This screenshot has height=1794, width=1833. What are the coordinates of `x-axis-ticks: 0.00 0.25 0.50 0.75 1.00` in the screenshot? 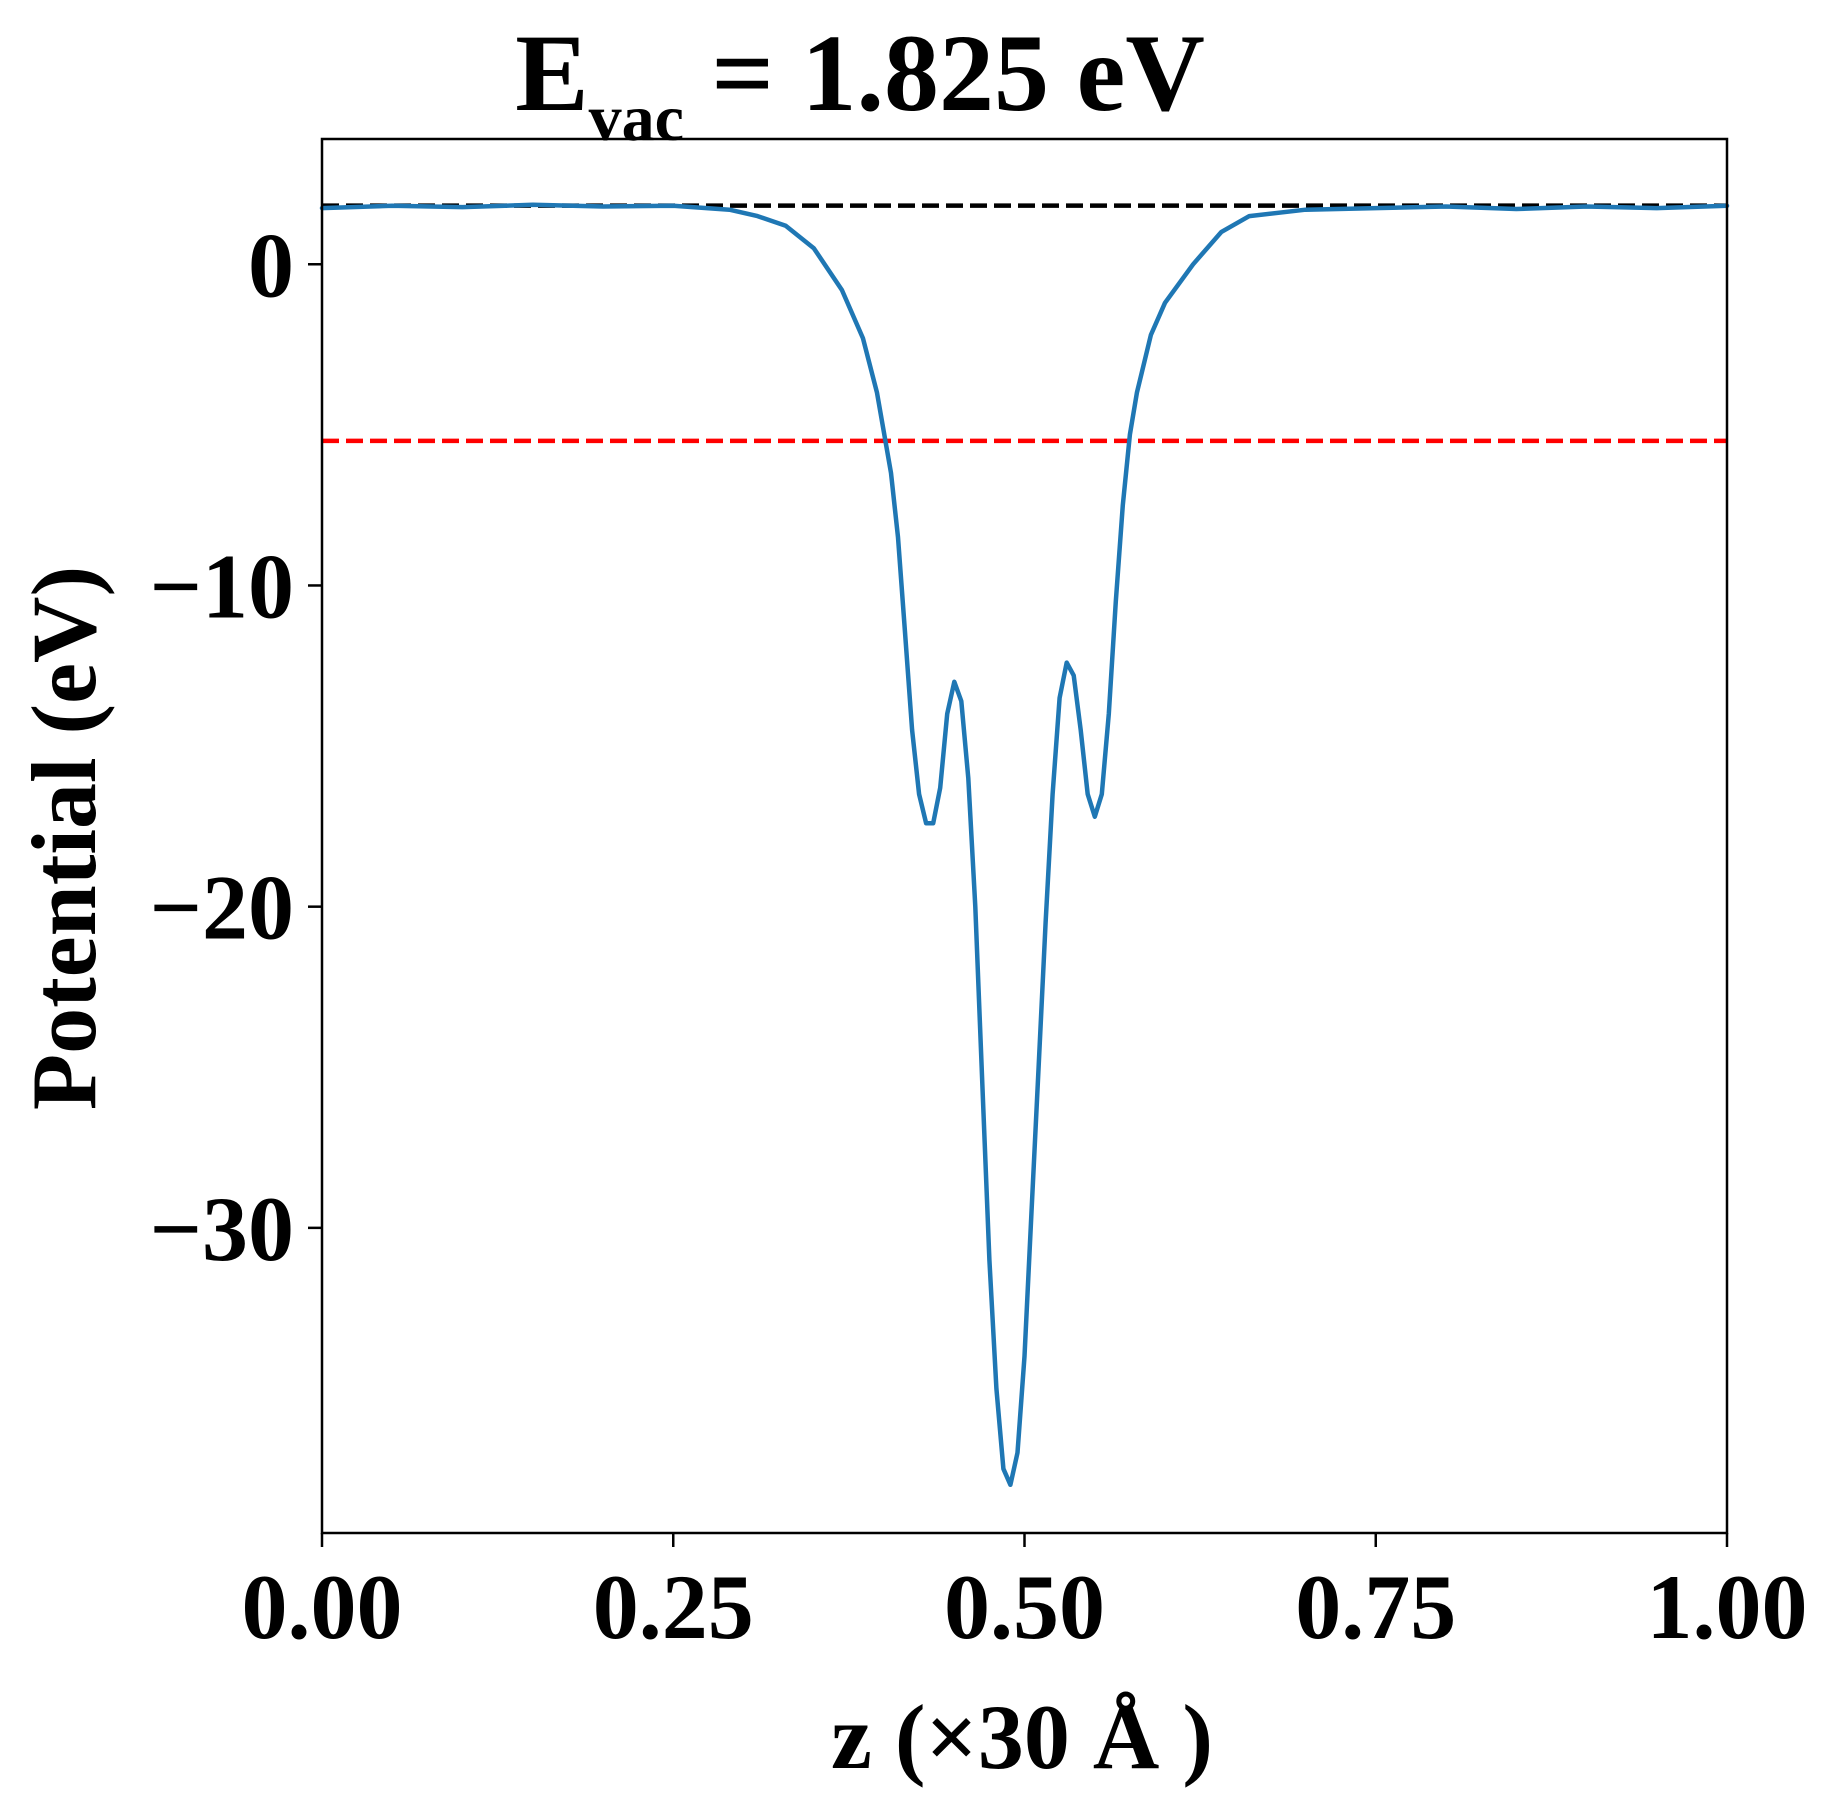 It's located at (1025, 1595).